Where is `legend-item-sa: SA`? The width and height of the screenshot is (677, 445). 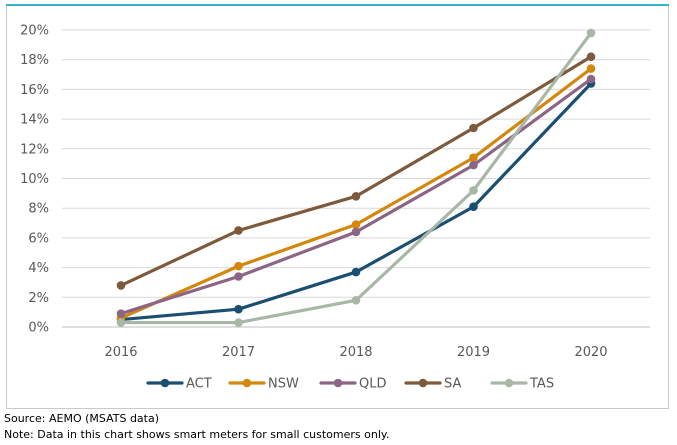
legend-item-sa: SA is located at coordinates (432, 384).